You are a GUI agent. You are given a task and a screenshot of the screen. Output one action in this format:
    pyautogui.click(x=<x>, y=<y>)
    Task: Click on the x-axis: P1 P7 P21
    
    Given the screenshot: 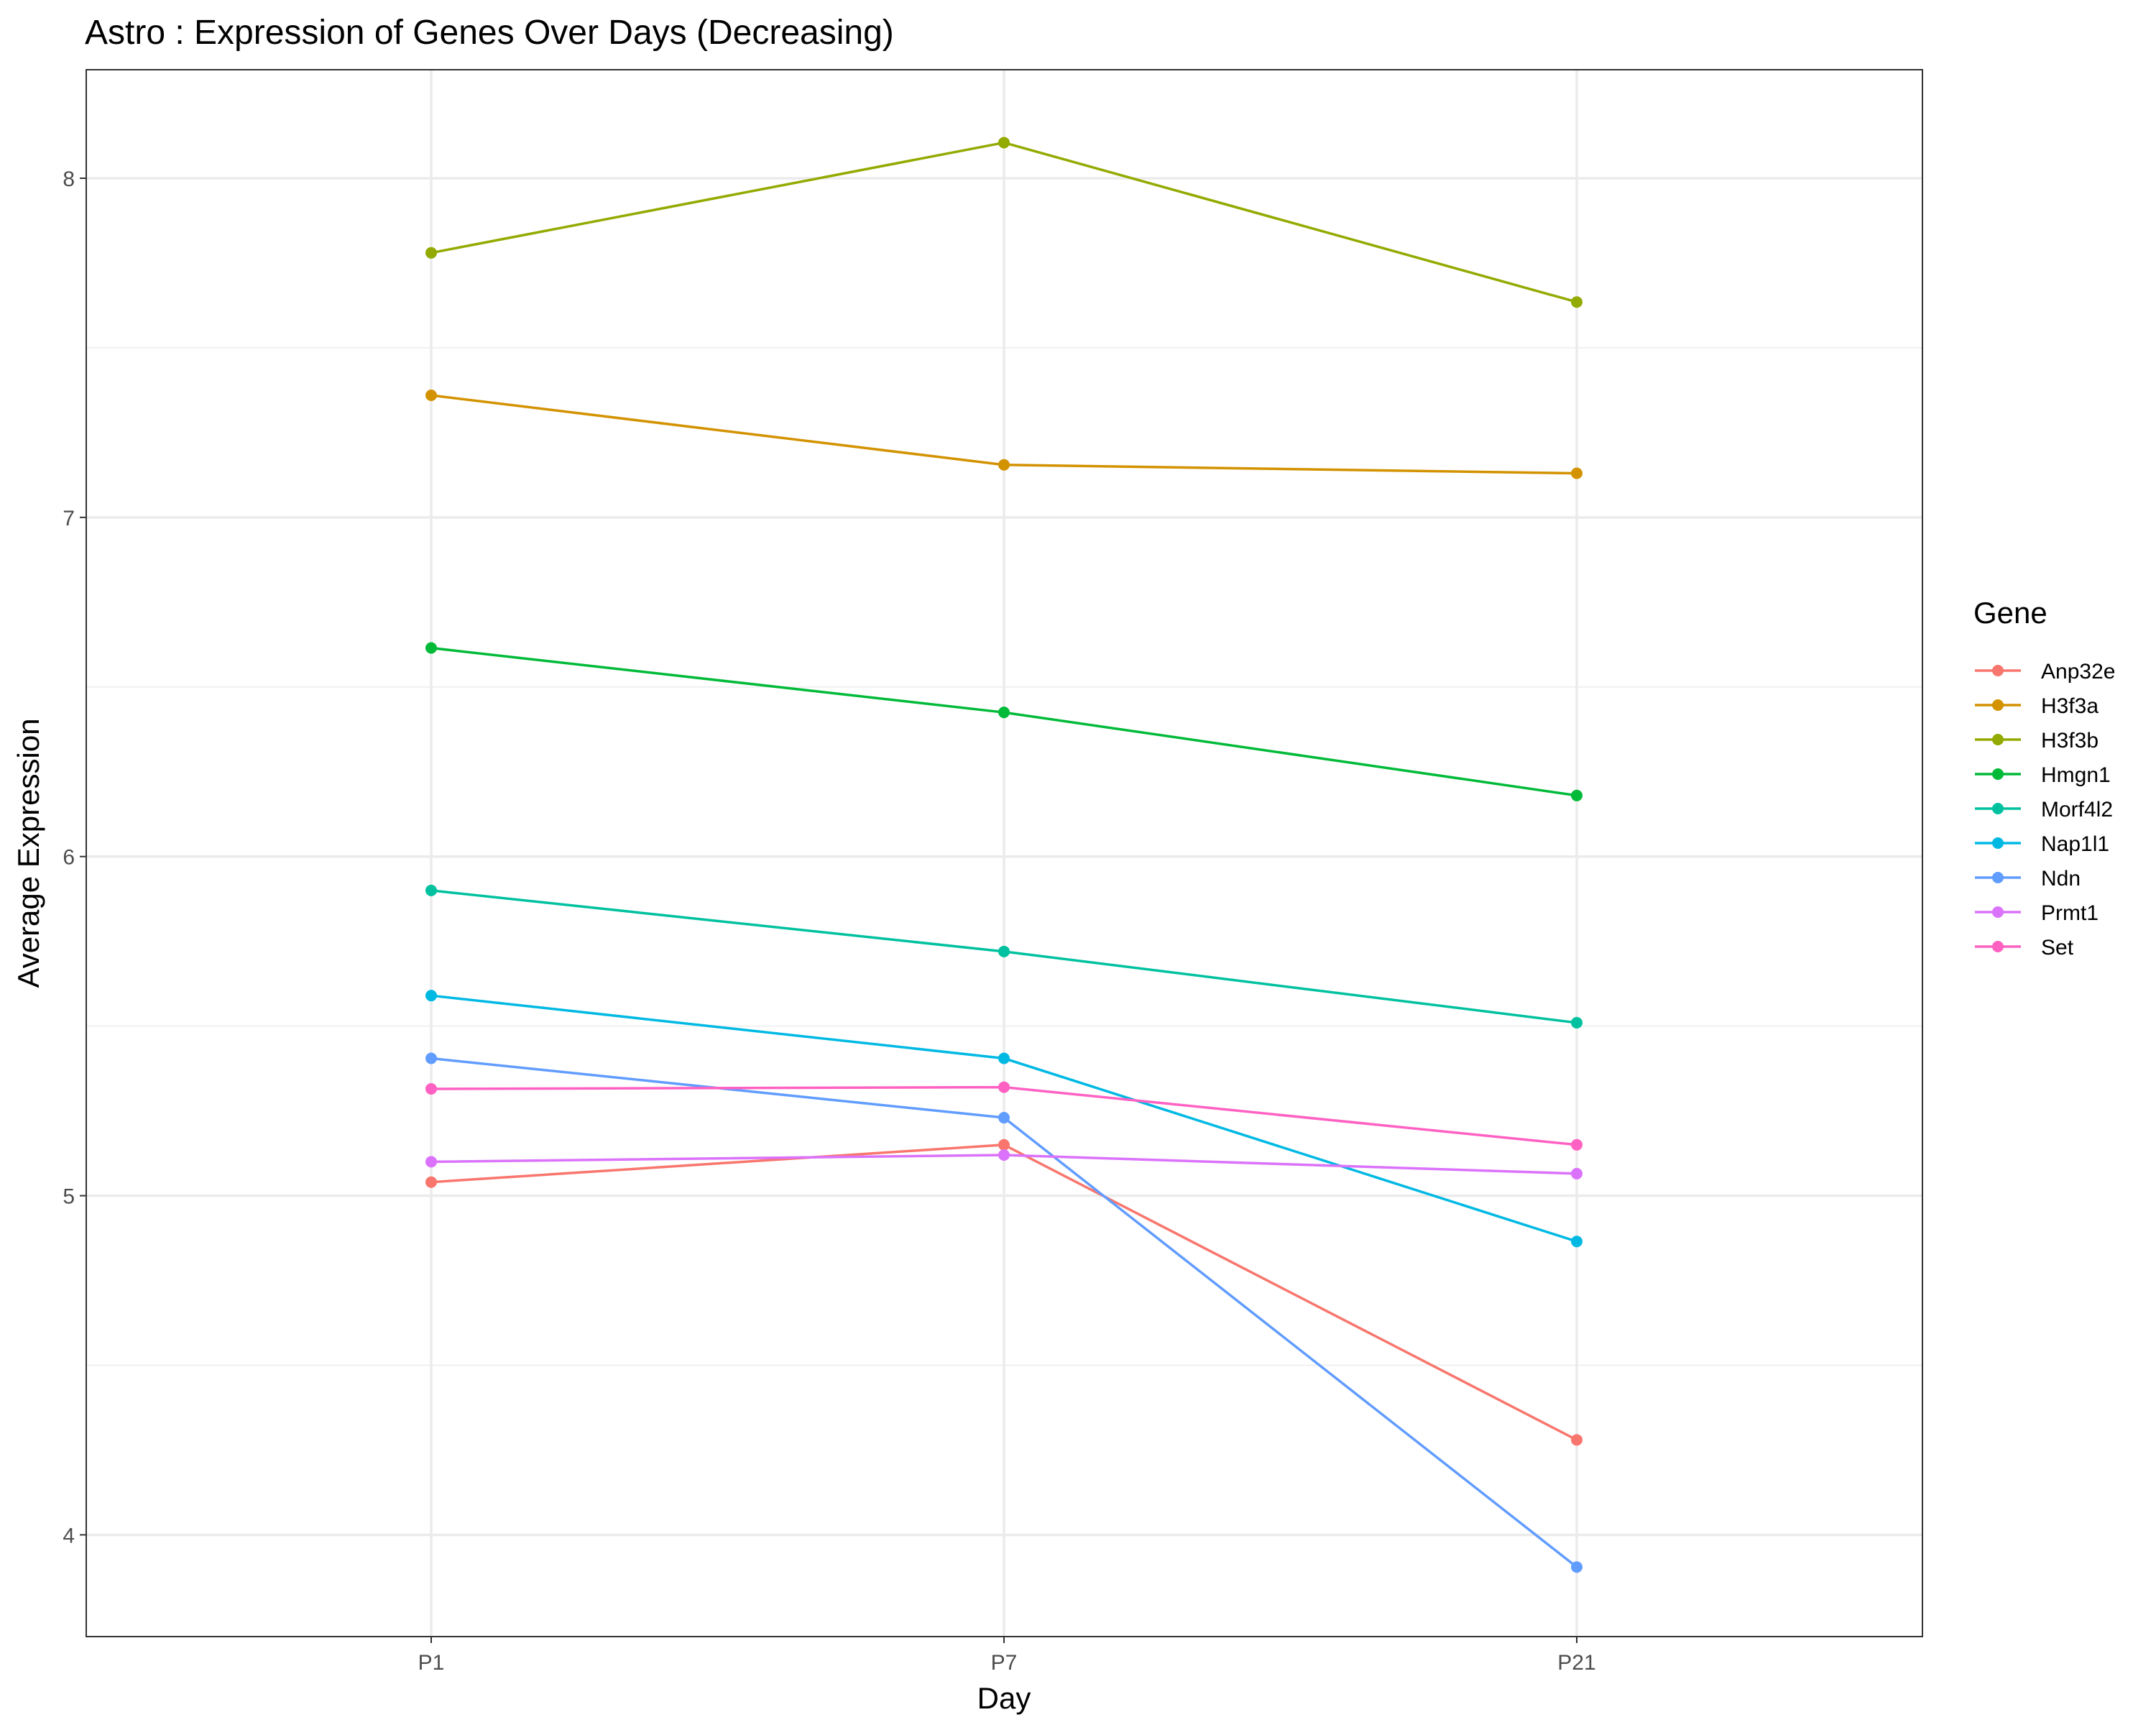 What is the action you would take?
    pyautogui.click(x=1007, y=1656)
    